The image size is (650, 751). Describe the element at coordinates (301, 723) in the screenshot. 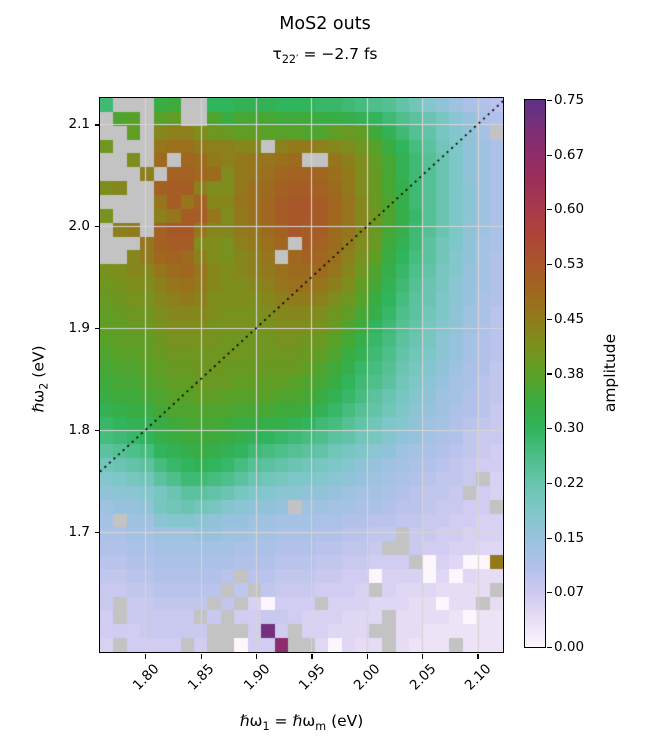

I see `x-axis-label: ℏω1 = ℏωm (eV)` at that location.